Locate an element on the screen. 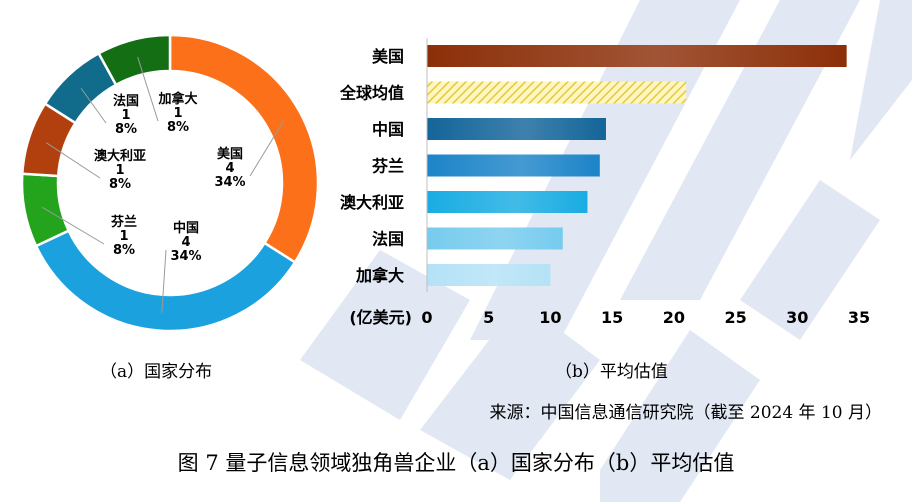 The width and height of the screenshot is (912, 502). bar-category-label: 芬兰 is located at coordinates (387, 166).